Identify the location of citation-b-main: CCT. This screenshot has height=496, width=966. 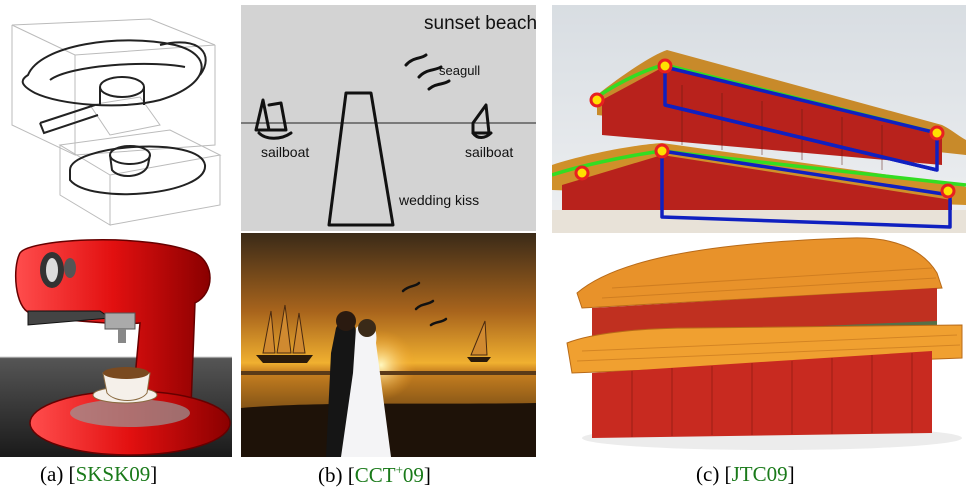
(375, 475).